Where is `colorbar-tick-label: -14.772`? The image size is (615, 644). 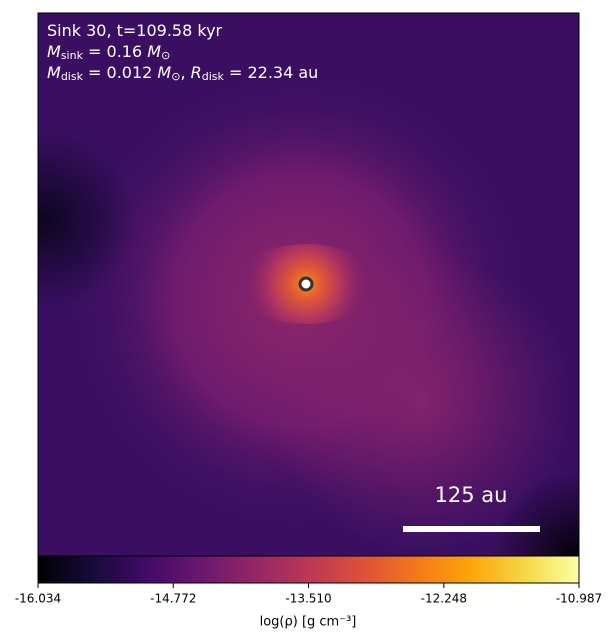
colorbar-tick-label: -14.772 is located at coordinates (173, 599).